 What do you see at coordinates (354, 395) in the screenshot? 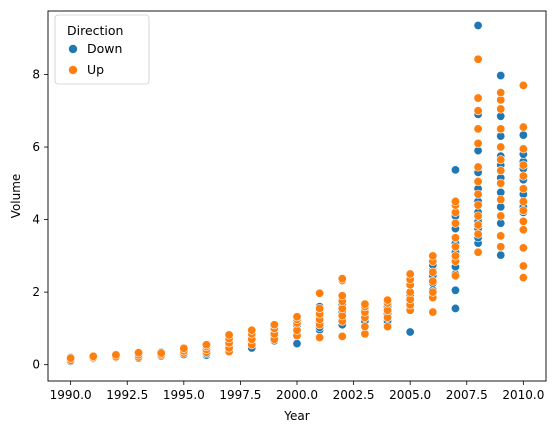
I see `x-tick-label: 2002.5` at bounding box center [354, 395].